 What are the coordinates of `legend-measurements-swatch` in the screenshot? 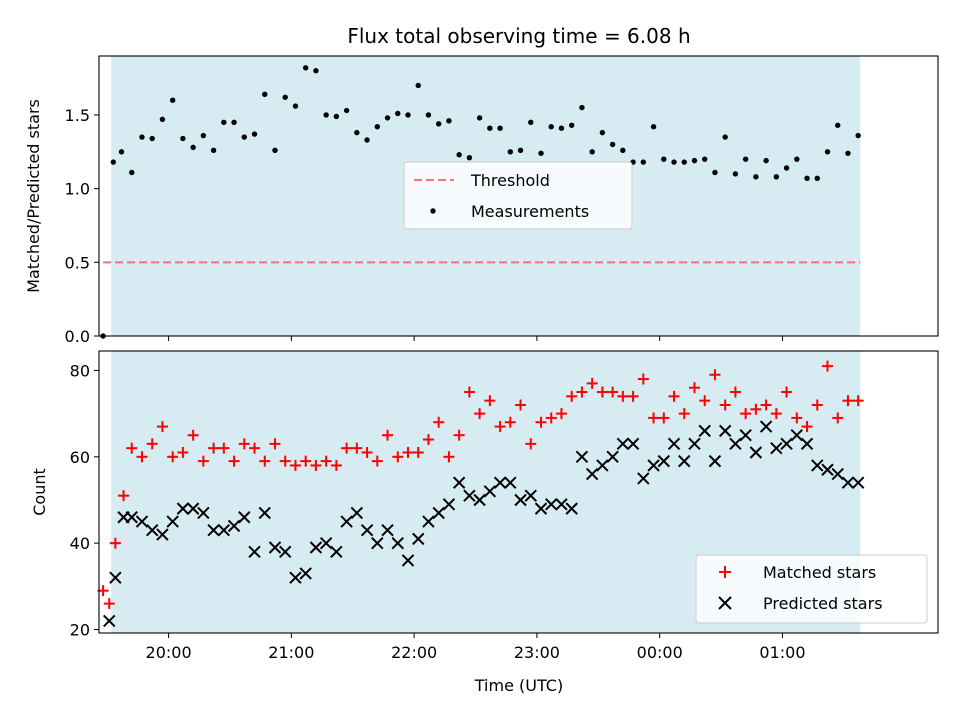 It's located at (433, 211).